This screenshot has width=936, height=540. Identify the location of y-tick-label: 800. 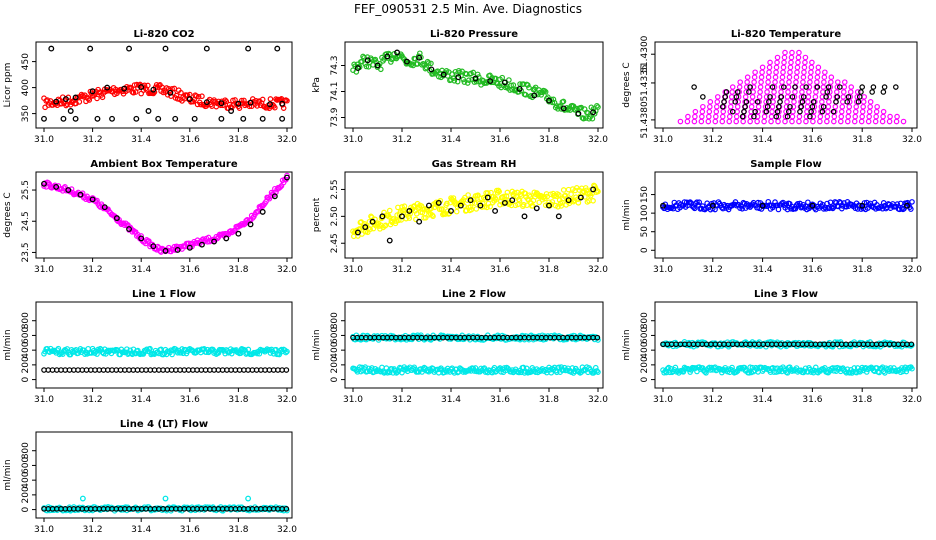
(26, 450).